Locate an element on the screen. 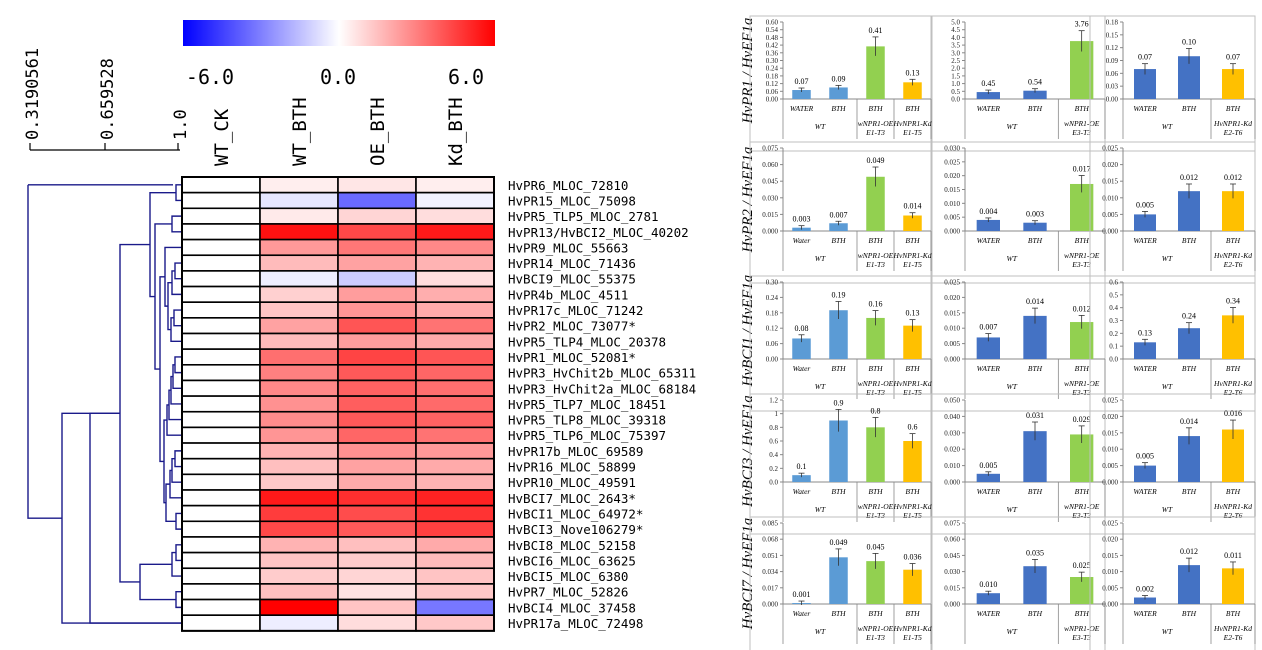 The image size is (1262, 650). heatmap-row-label: HvPR4b_MLOC_4511 is located at coordinates (568, 294).